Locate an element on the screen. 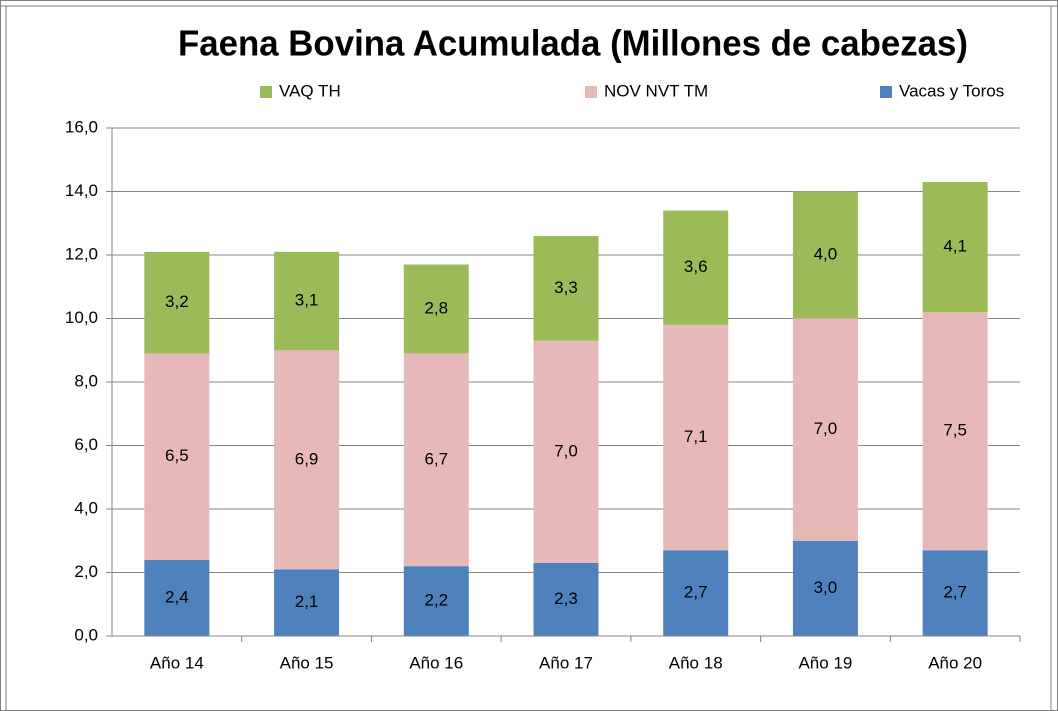  data-label: 6,5 is located at coordinates (177, 455).